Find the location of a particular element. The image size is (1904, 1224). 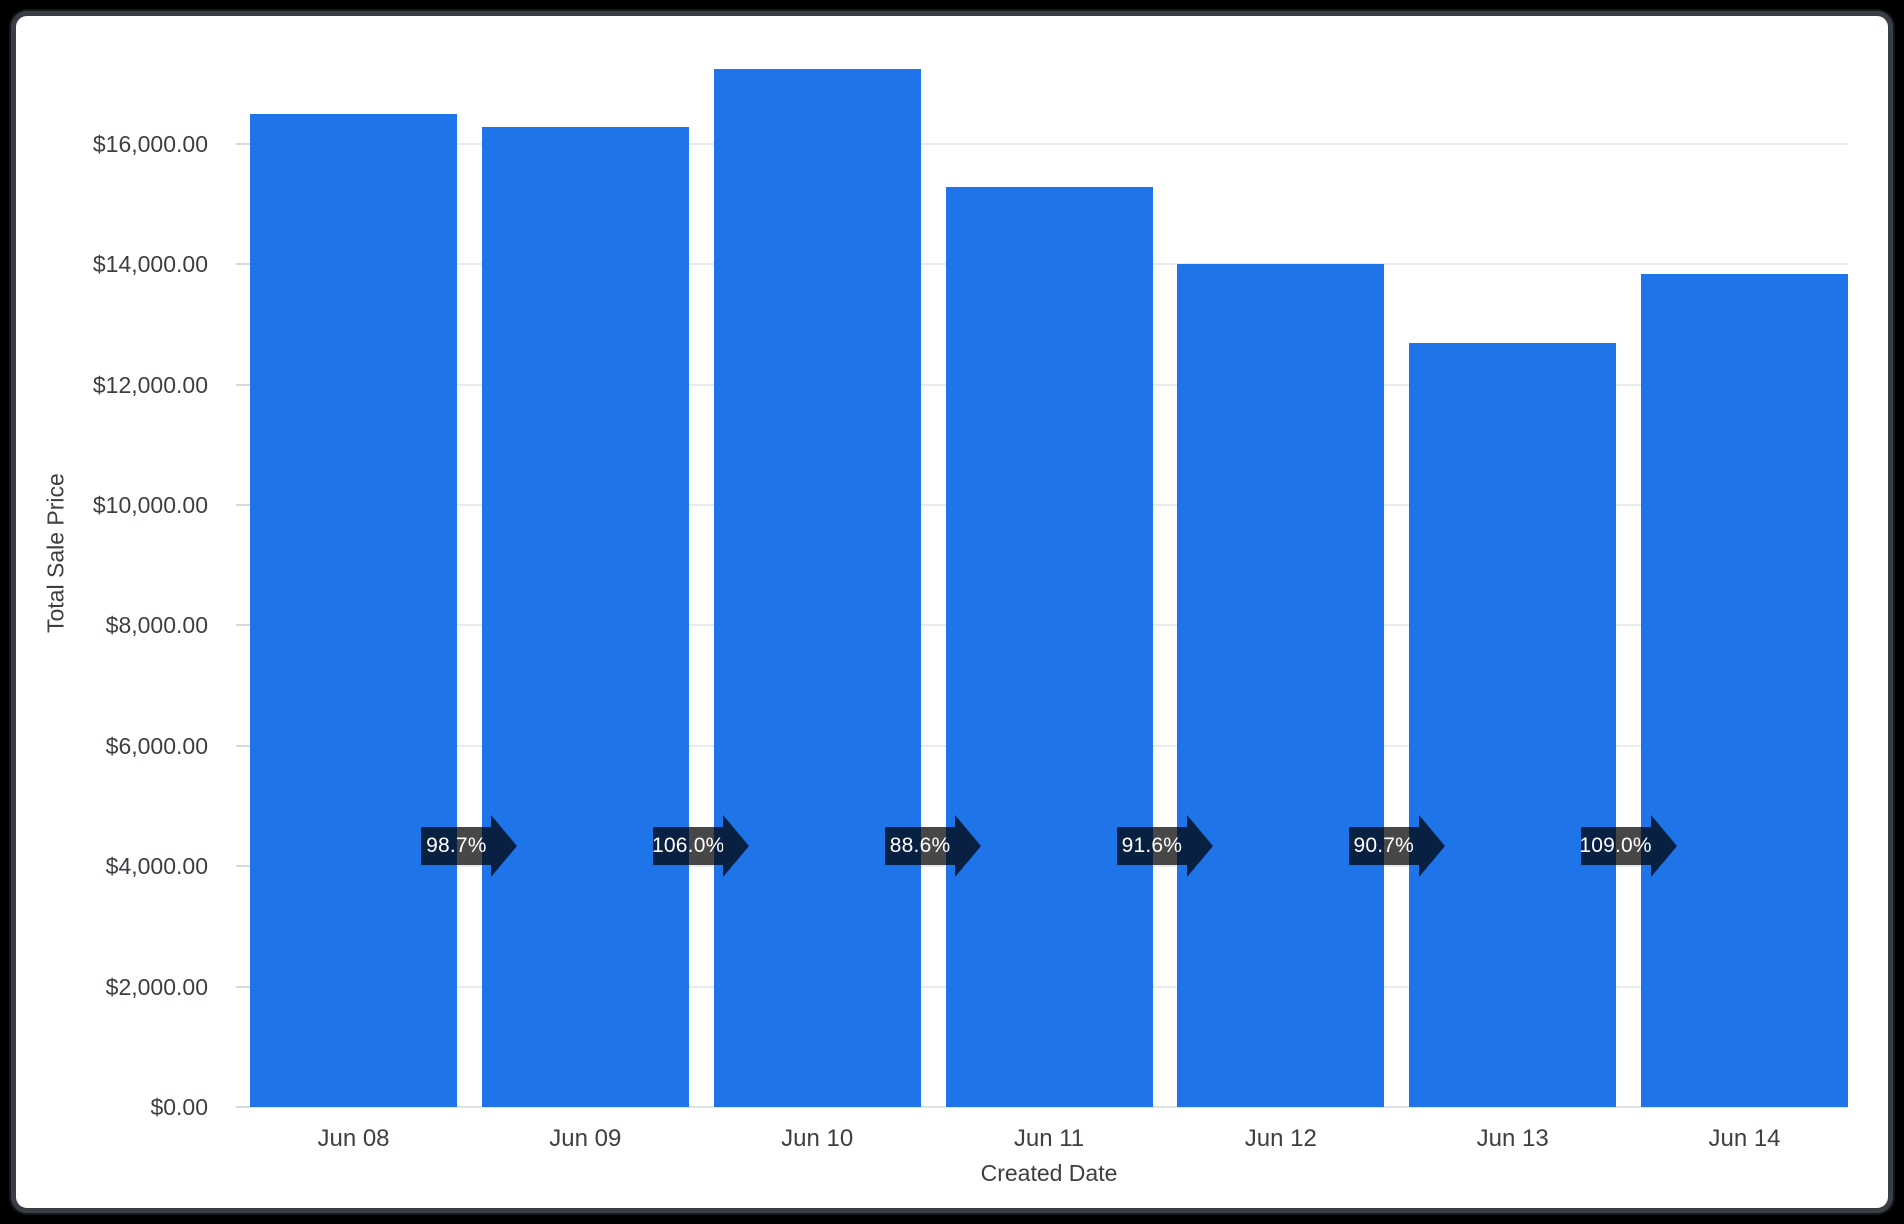

y-tick-label: $0.00 is located at coordinates (179, 1107).